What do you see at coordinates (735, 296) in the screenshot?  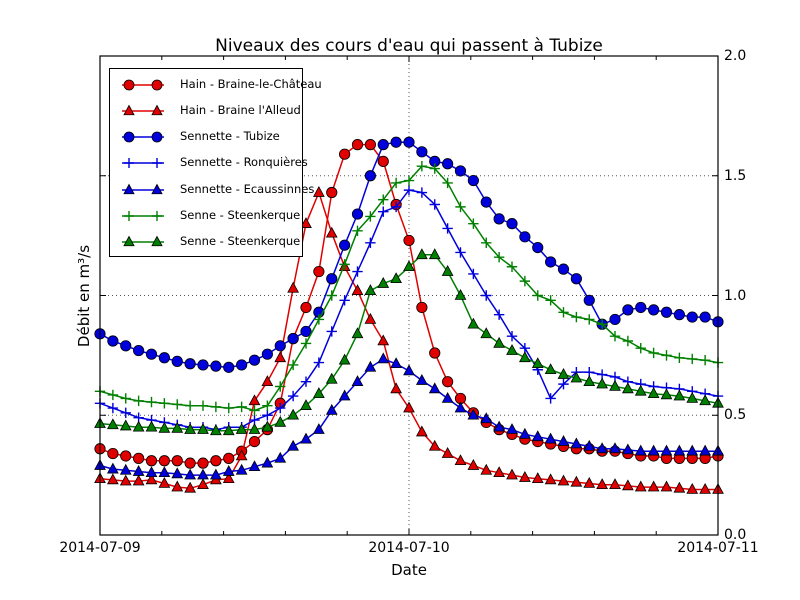 I see `y-tick-label-1.0: 1.0` at bounding box center [735, 296].